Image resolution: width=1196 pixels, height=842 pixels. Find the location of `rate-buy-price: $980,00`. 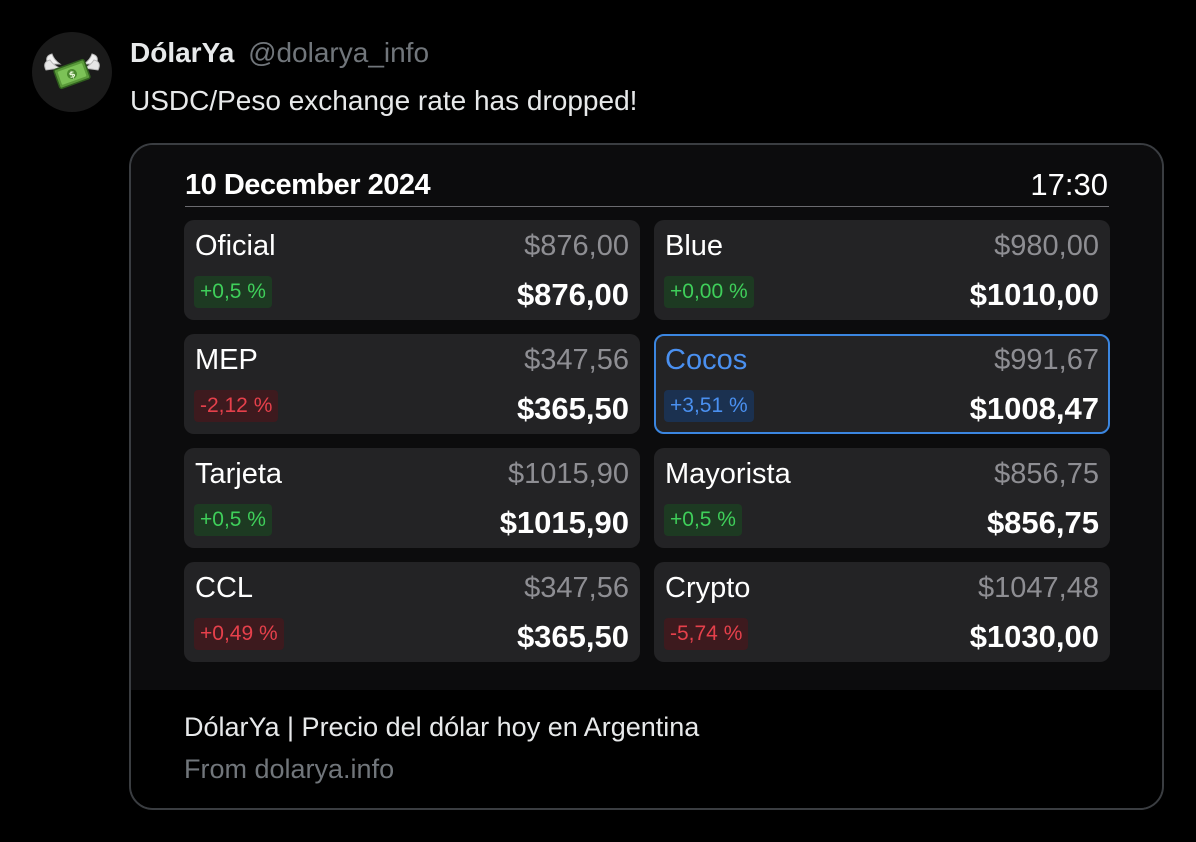

rate-buy-price: $980,00 is located at coordinates (1046, 246).